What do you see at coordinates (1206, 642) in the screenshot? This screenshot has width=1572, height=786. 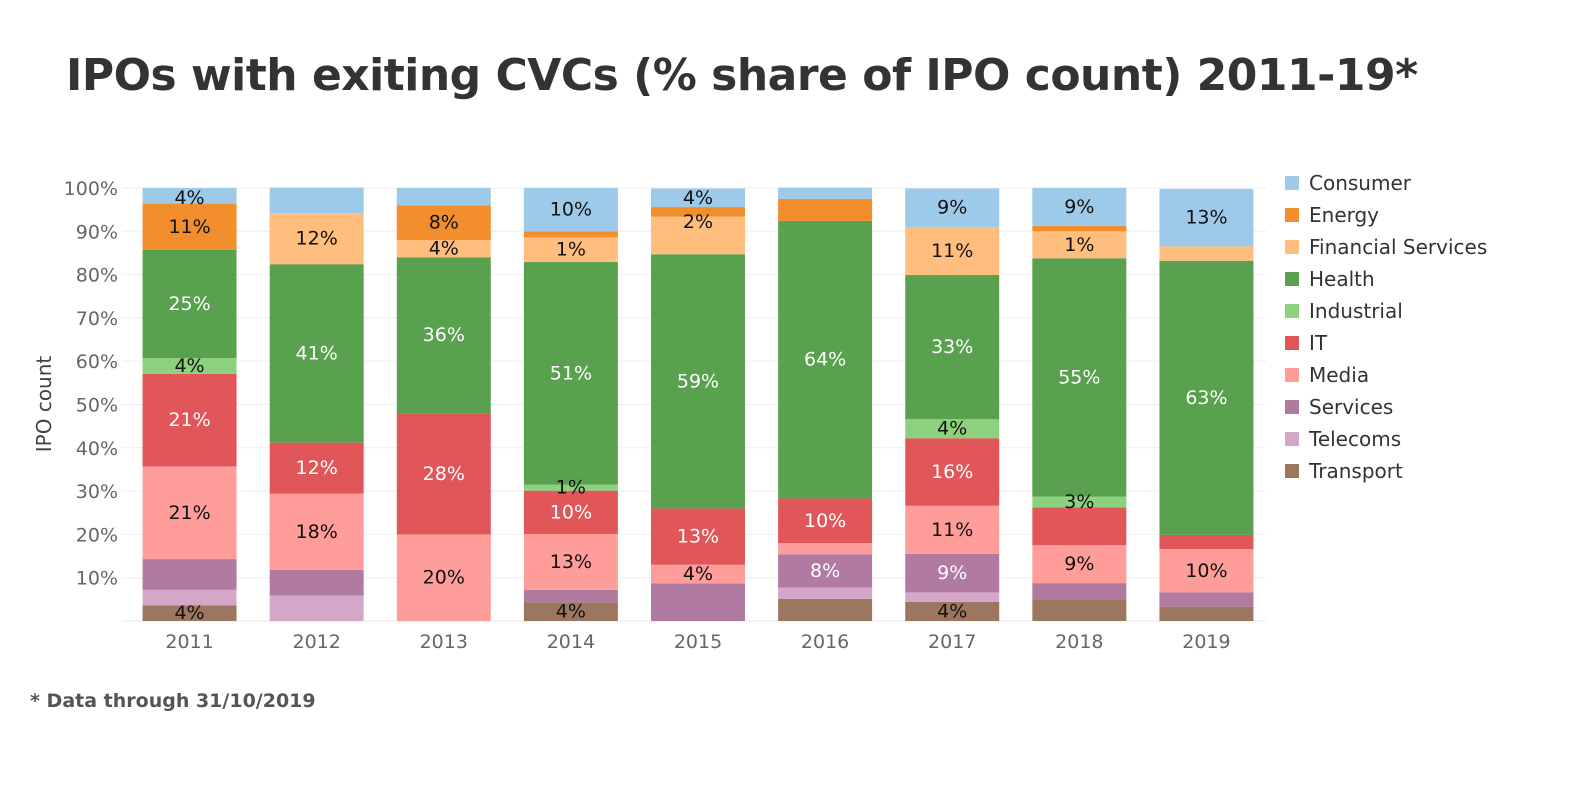 I see `x-tick-label: 2019` at bounding box center [1206, 642].